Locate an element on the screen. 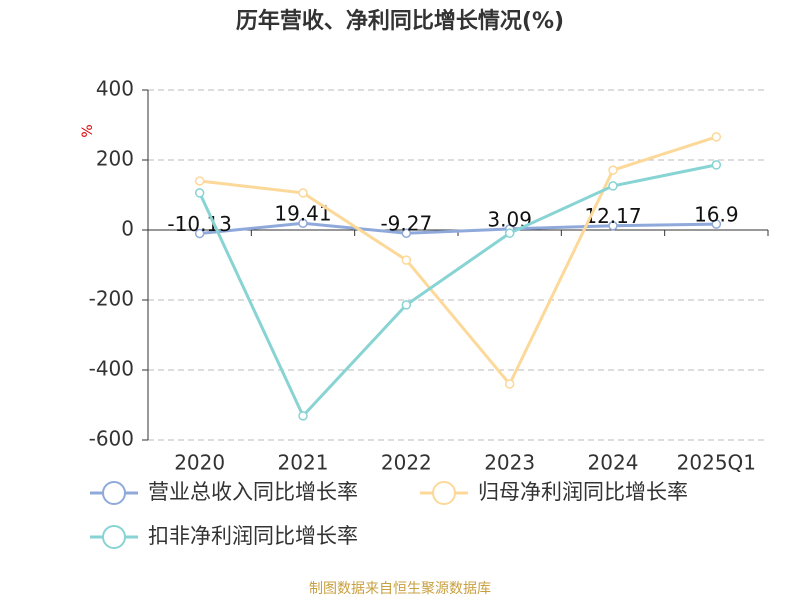  series-line is located at coordinates (458, 228).